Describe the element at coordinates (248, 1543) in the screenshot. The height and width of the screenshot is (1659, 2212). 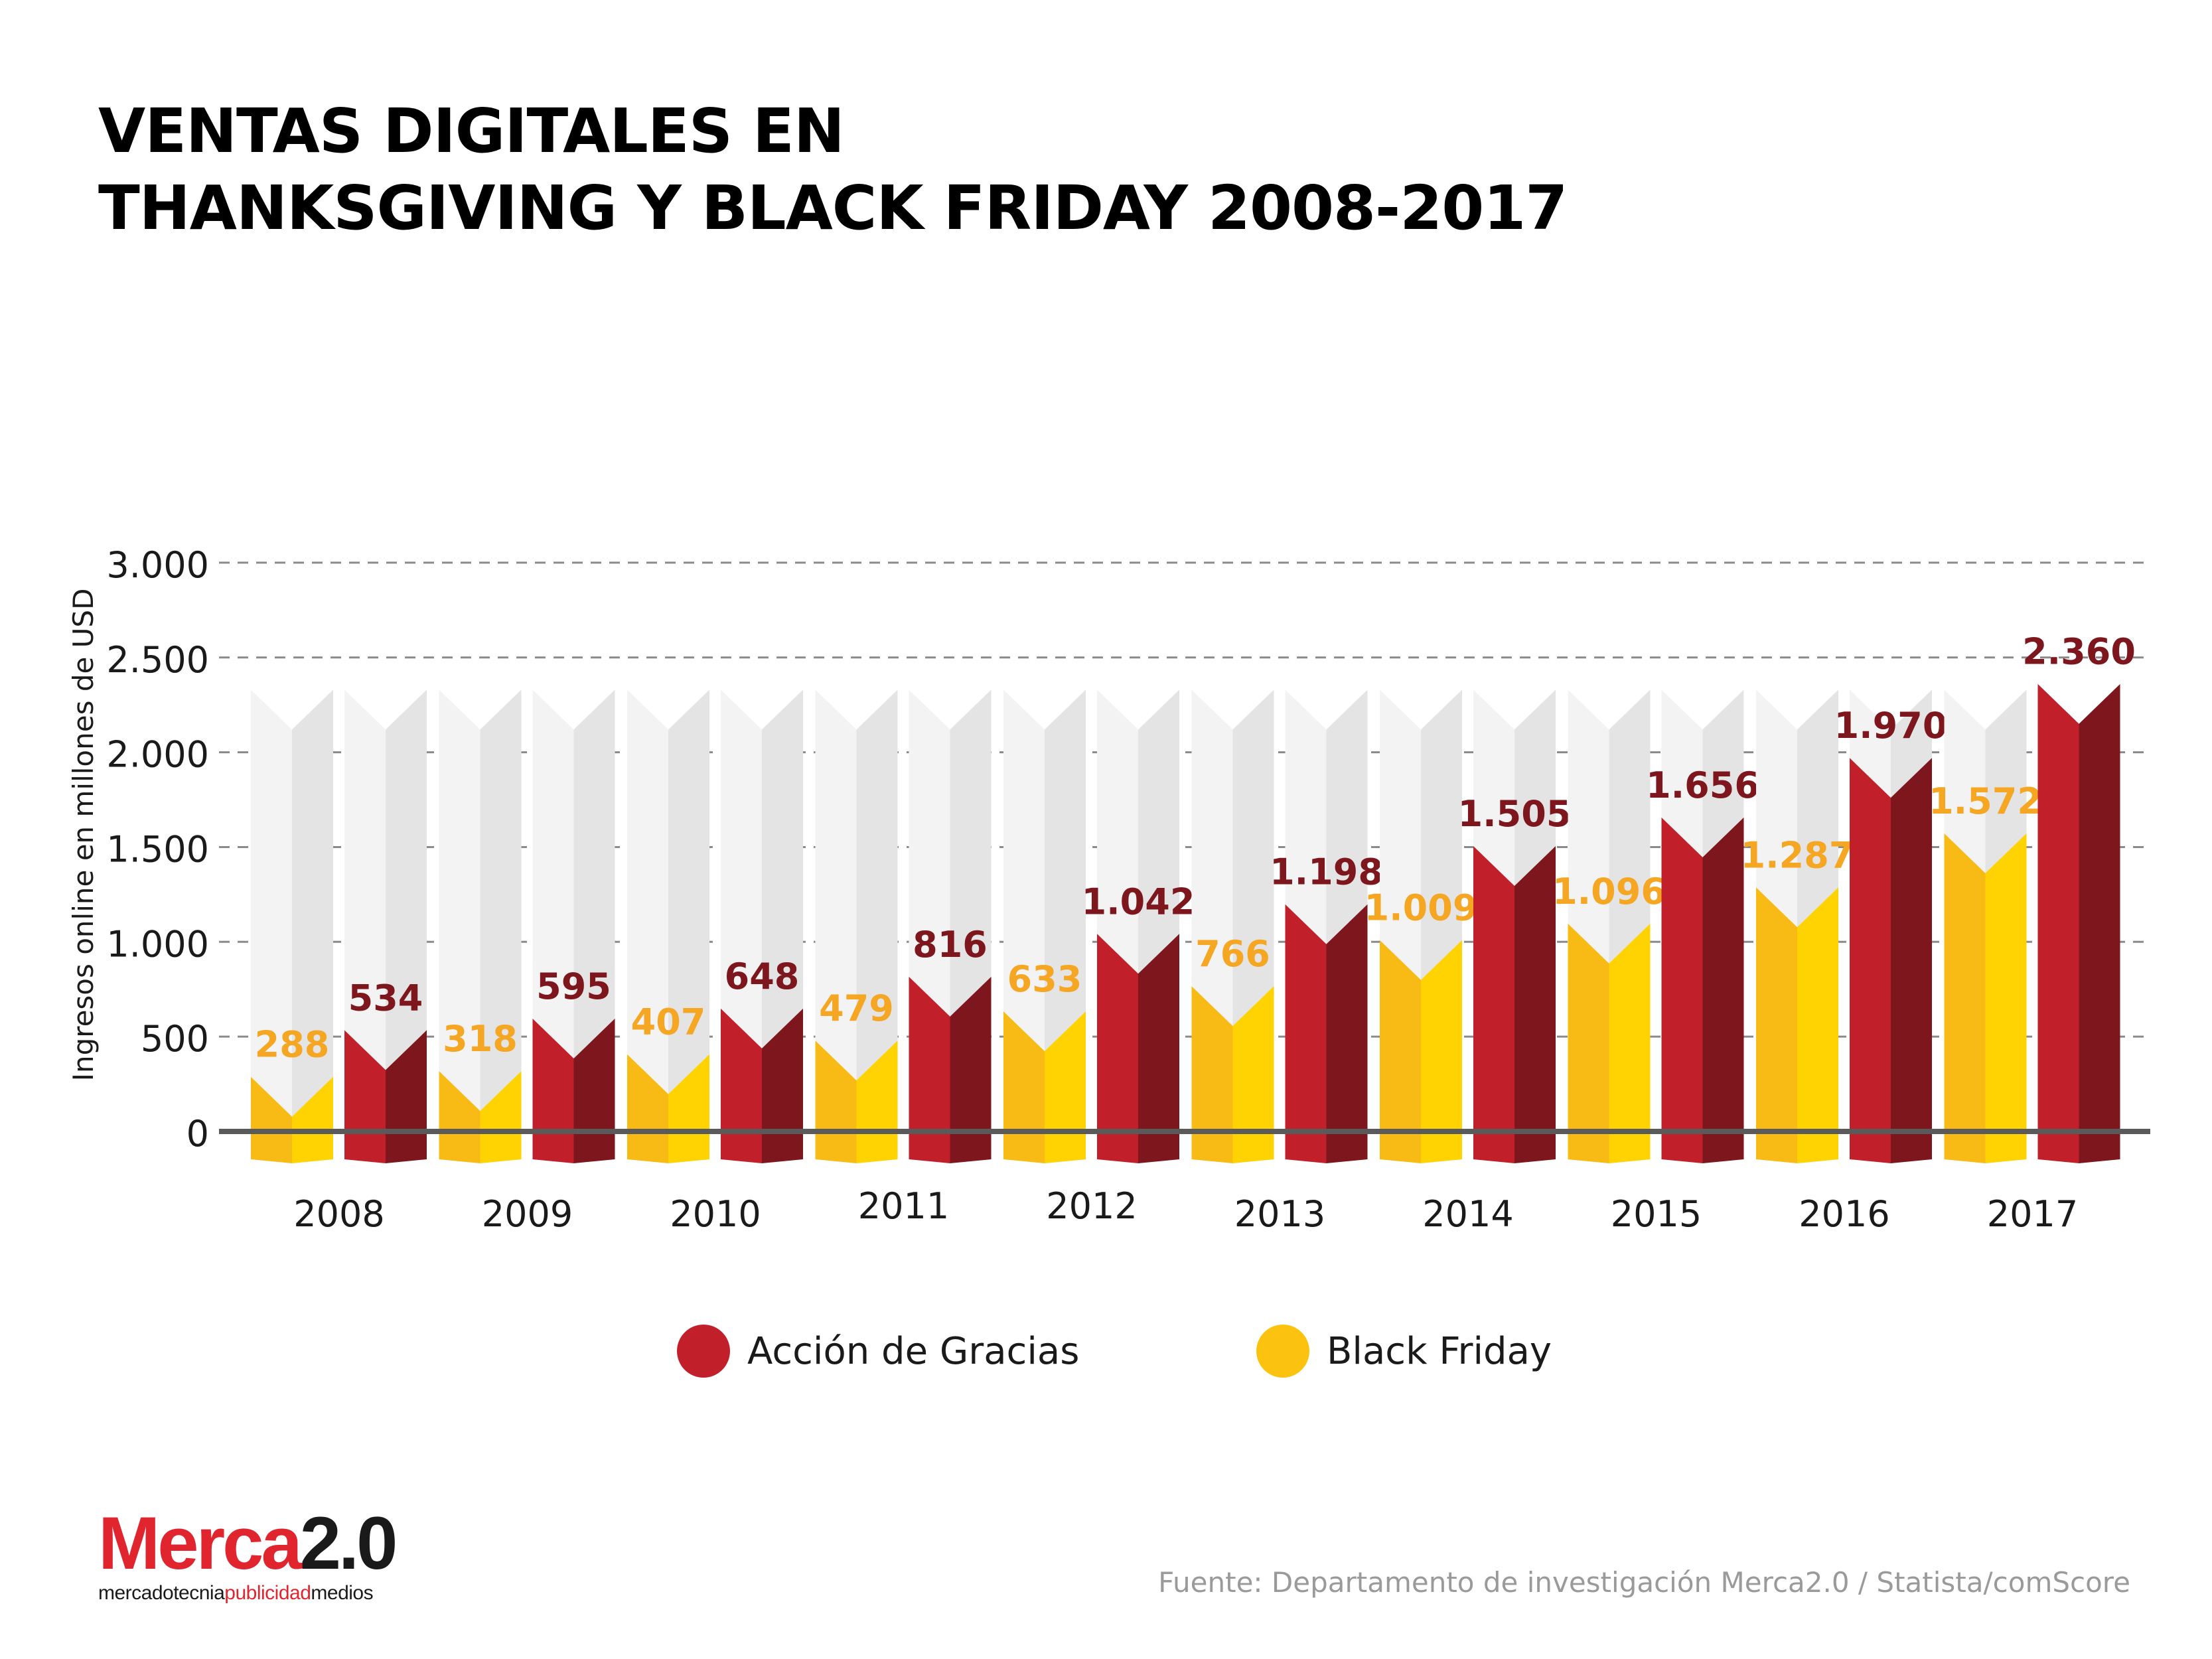
I see `logo-wordmark: Merca2.0` at that location.